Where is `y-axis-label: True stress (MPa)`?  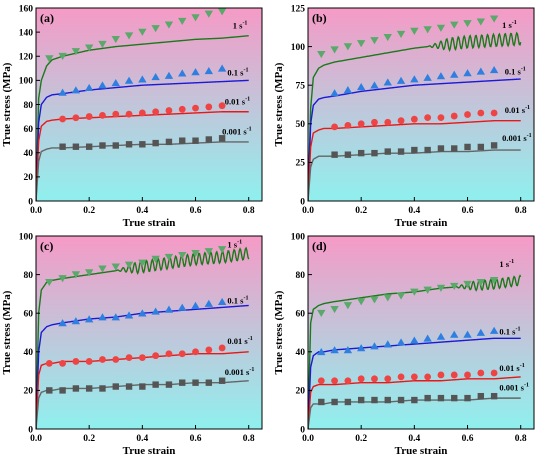 y-axis-label: True stress (MPa) is located at coordinates (279, 332).